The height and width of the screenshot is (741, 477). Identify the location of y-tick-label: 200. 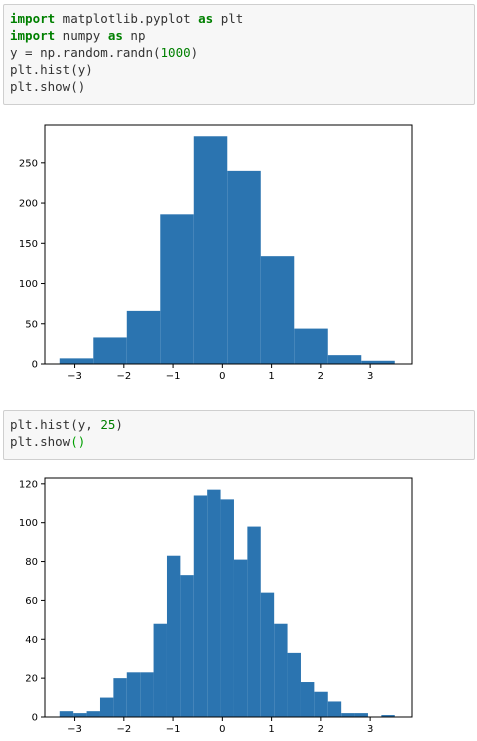
(28, 204).